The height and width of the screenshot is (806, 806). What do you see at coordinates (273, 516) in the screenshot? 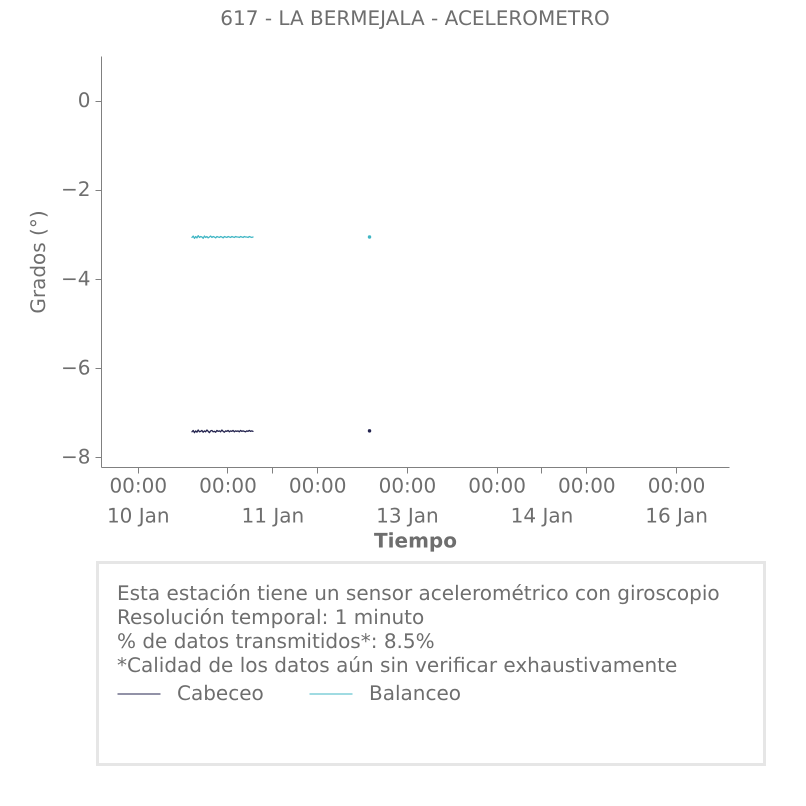
I see `x2-tick-label: 11 Jan` at bounding box center [273, 516].